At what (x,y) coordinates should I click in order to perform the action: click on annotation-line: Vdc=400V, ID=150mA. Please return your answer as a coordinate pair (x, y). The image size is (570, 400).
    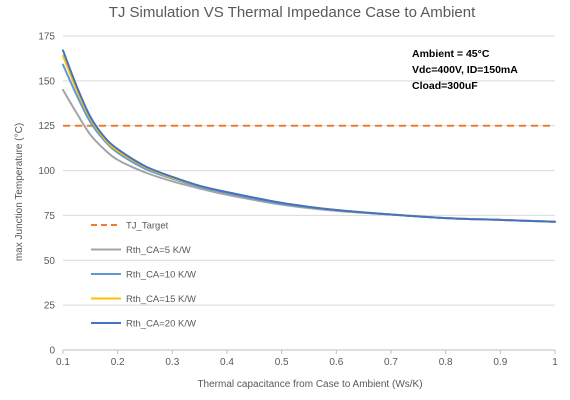
    Looking at the image, I should click on (465, 70).